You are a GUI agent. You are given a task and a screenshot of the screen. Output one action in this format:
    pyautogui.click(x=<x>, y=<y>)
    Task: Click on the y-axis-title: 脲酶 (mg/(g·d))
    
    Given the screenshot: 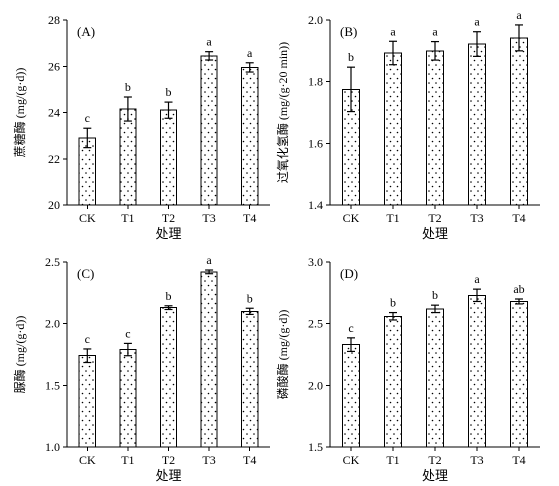 What is the action you would take?
    pyautogui.click(x=19, y=355)
    